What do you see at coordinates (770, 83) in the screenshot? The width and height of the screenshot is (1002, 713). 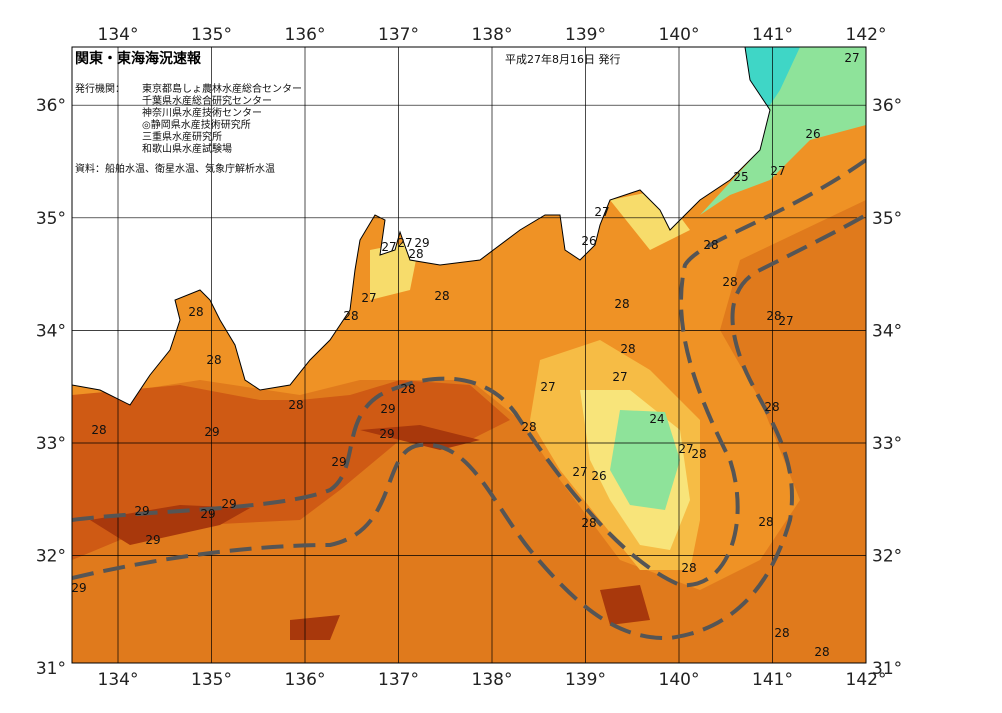 I see `coldest-water` at bounding box center [770, 83].